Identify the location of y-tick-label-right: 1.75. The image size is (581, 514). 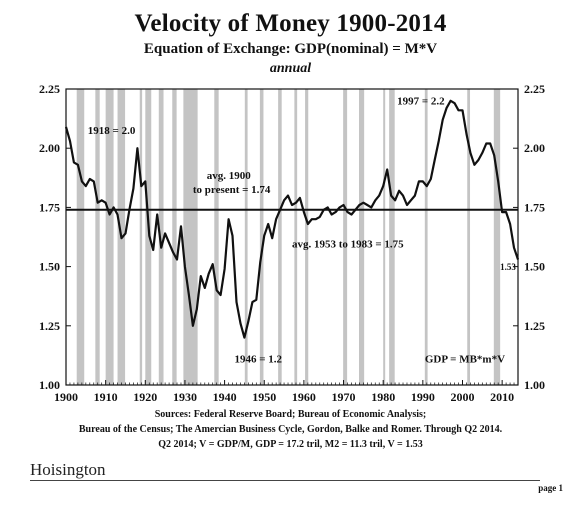
(534, 207).